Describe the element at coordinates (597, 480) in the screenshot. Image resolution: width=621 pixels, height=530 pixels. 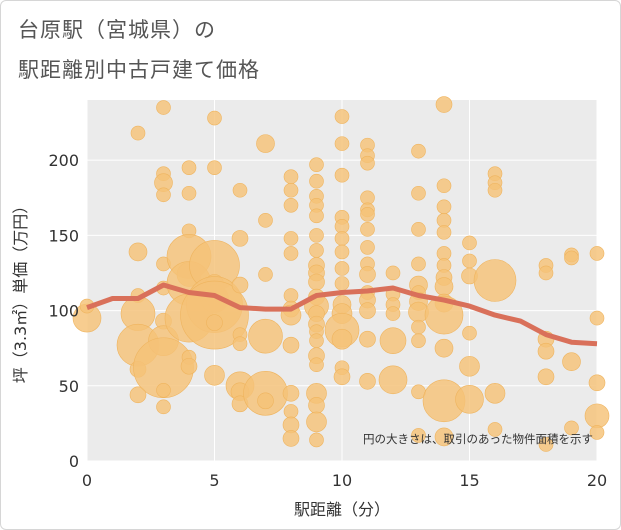
I see `x-tick-label: 20` at that location.